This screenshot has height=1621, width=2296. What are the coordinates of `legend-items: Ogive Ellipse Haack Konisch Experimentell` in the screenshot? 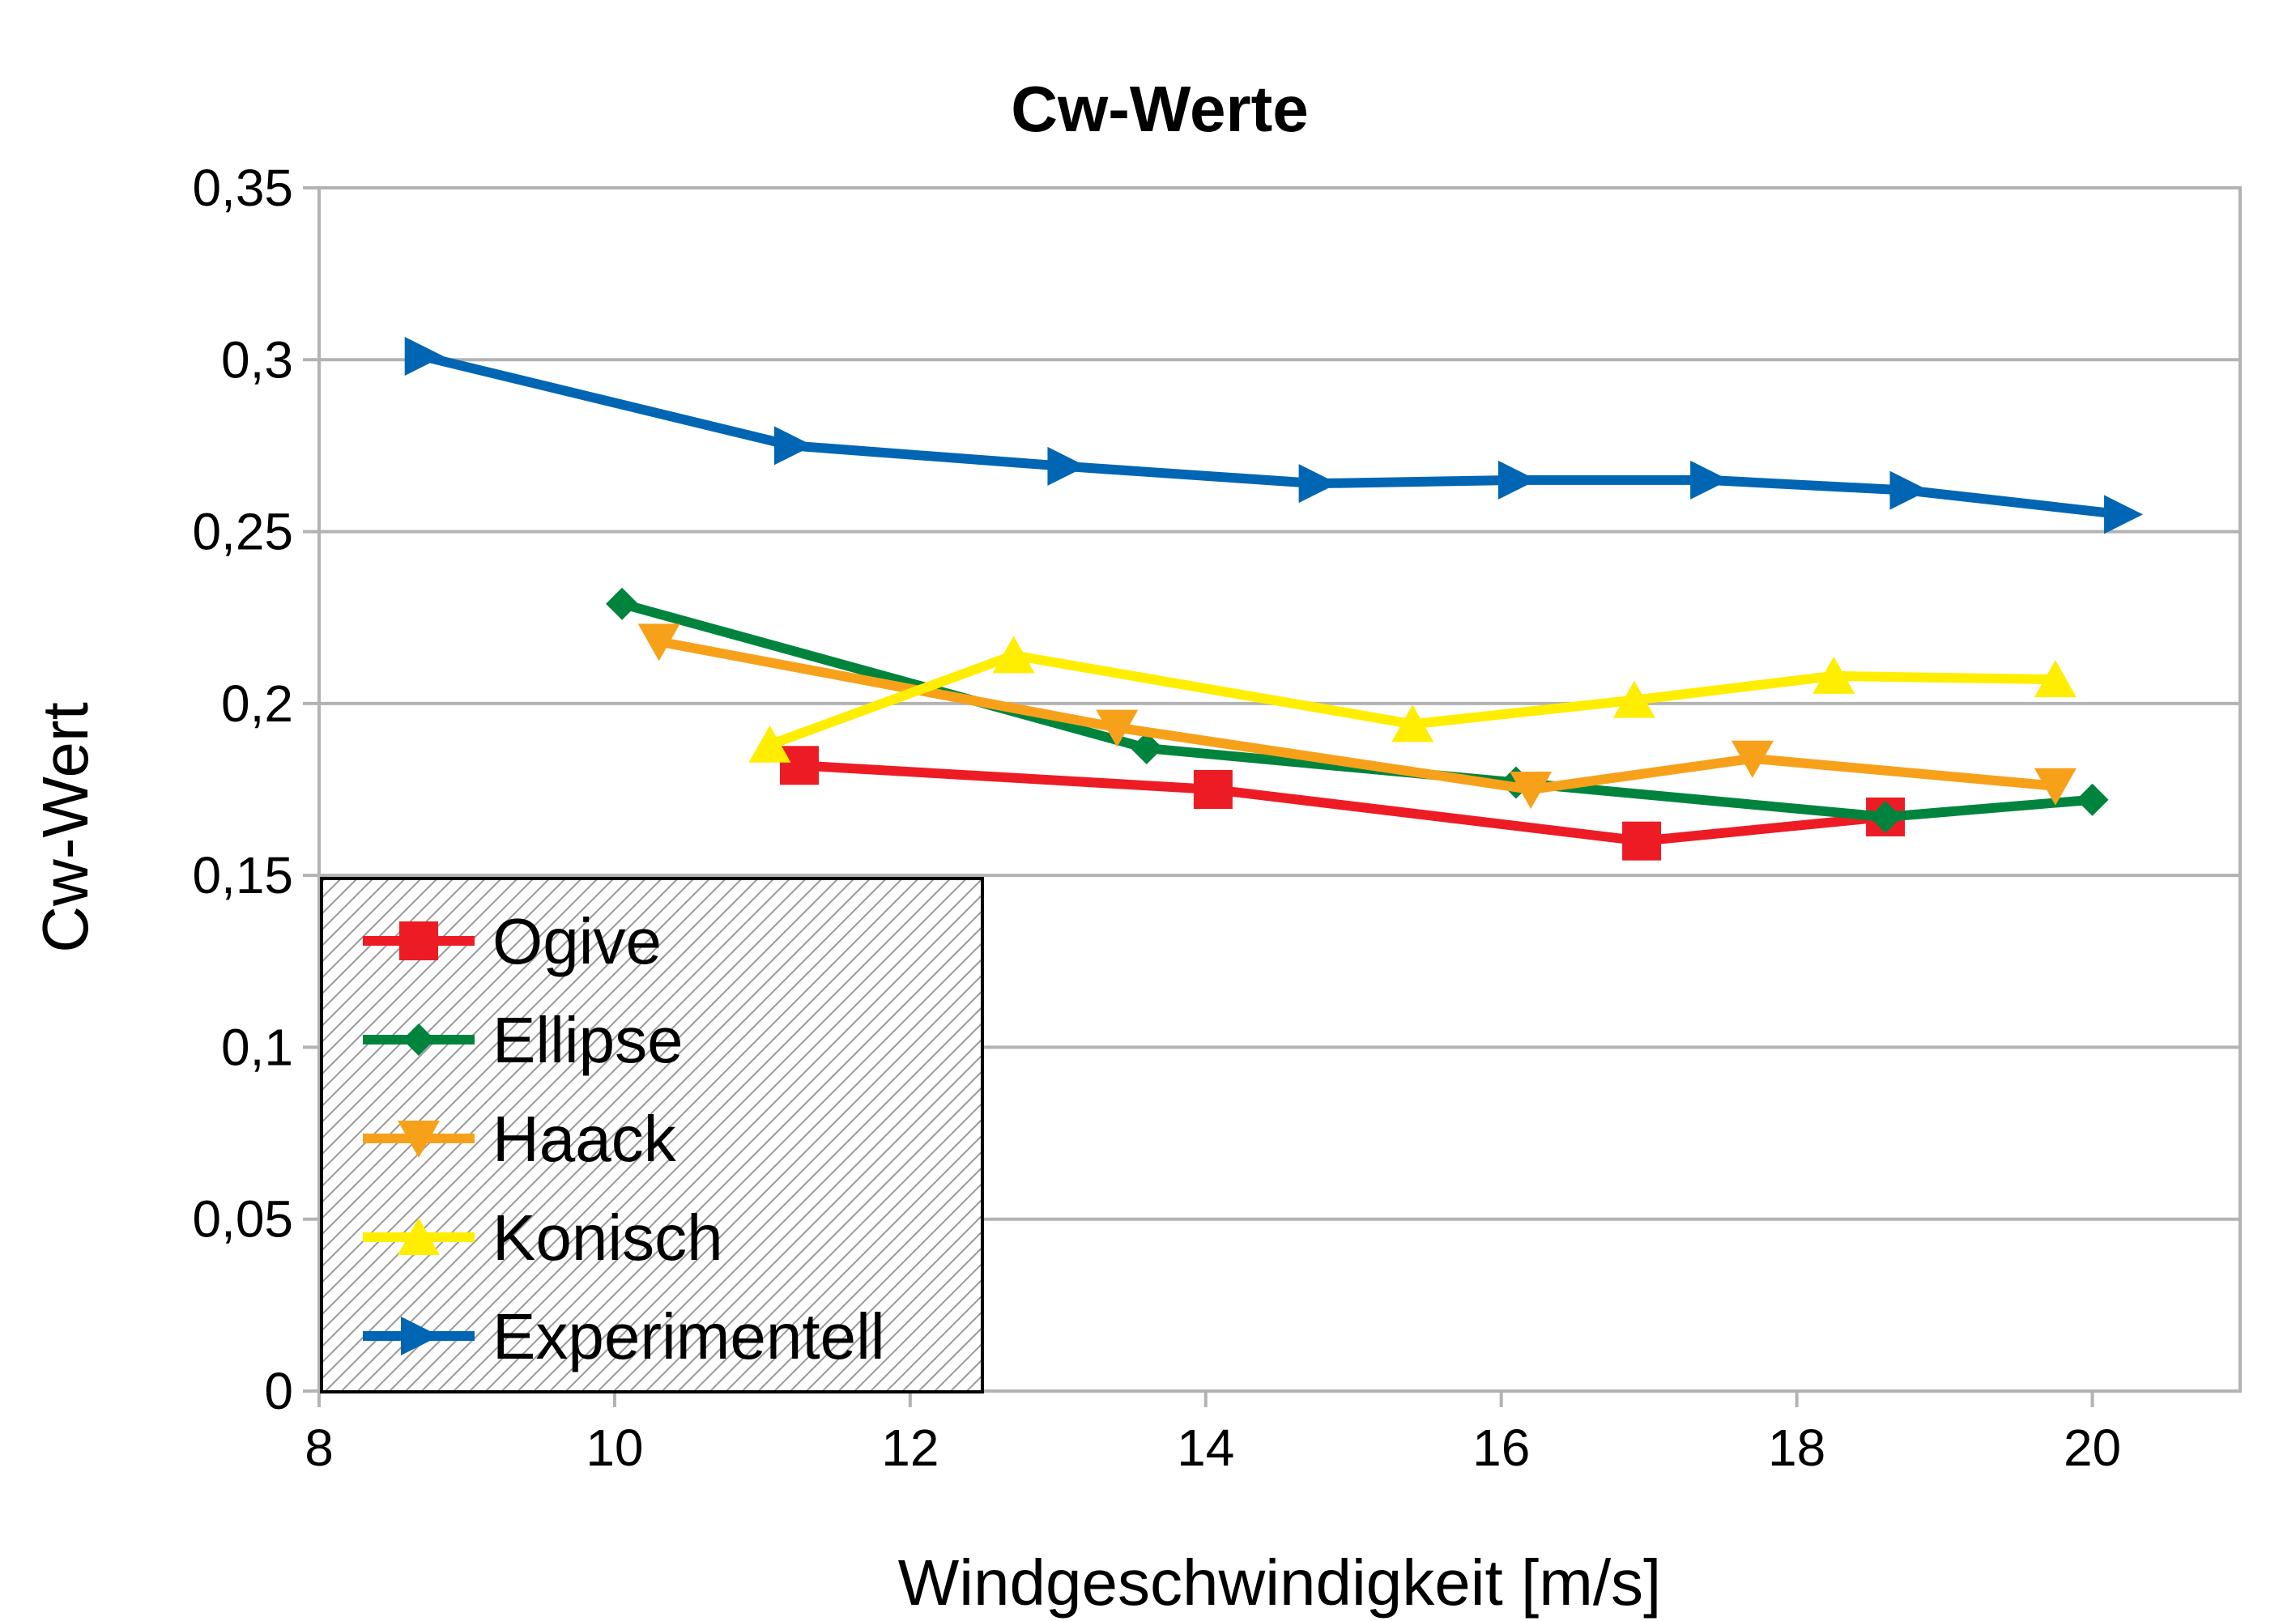 It's located at (624, 1138).